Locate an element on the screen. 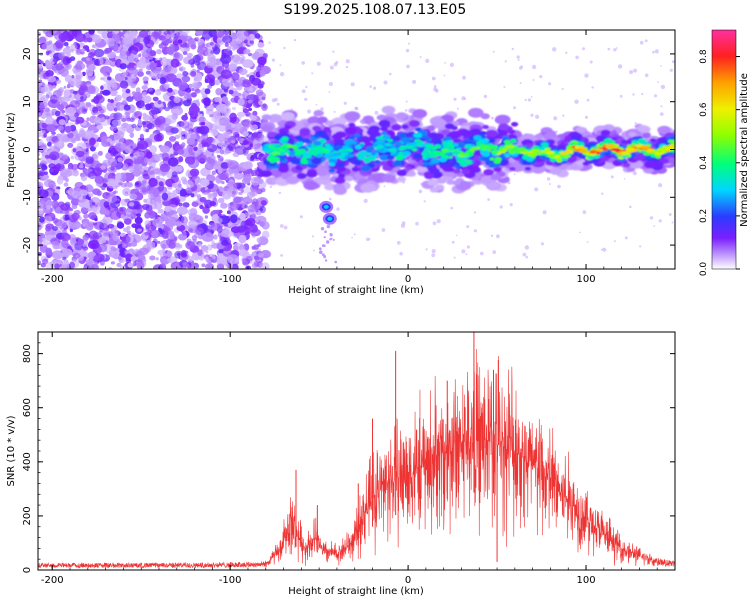 Image resolution: width=750 pixels, height=604 pixels. signal-band is located at coordinates (466, 150).